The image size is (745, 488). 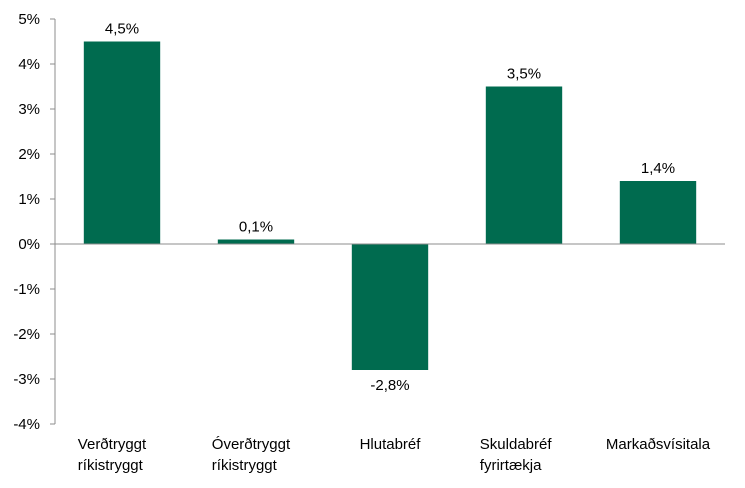 I want to click on data-label: 4,5%, so click(x=122, y=29).